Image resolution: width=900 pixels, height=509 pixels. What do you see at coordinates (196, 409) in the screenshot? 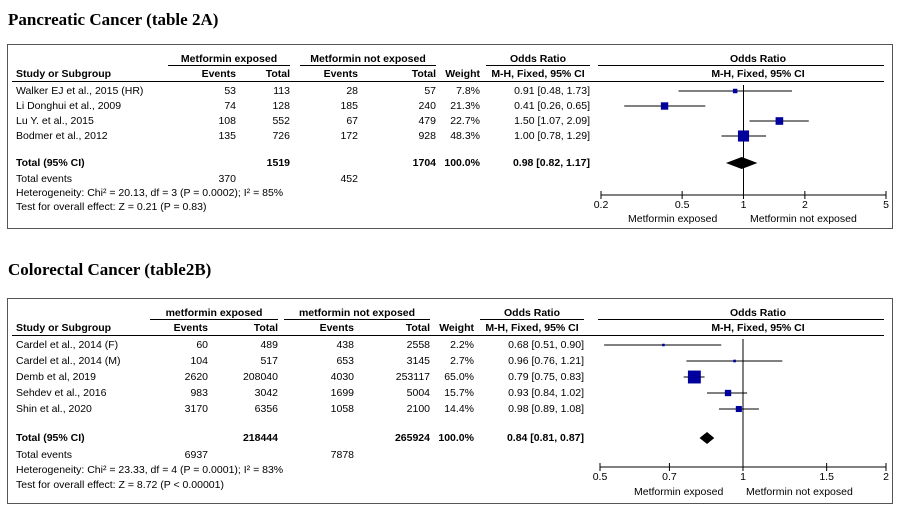
I see `study-events1: 3170` at bounding box center [196, 409].